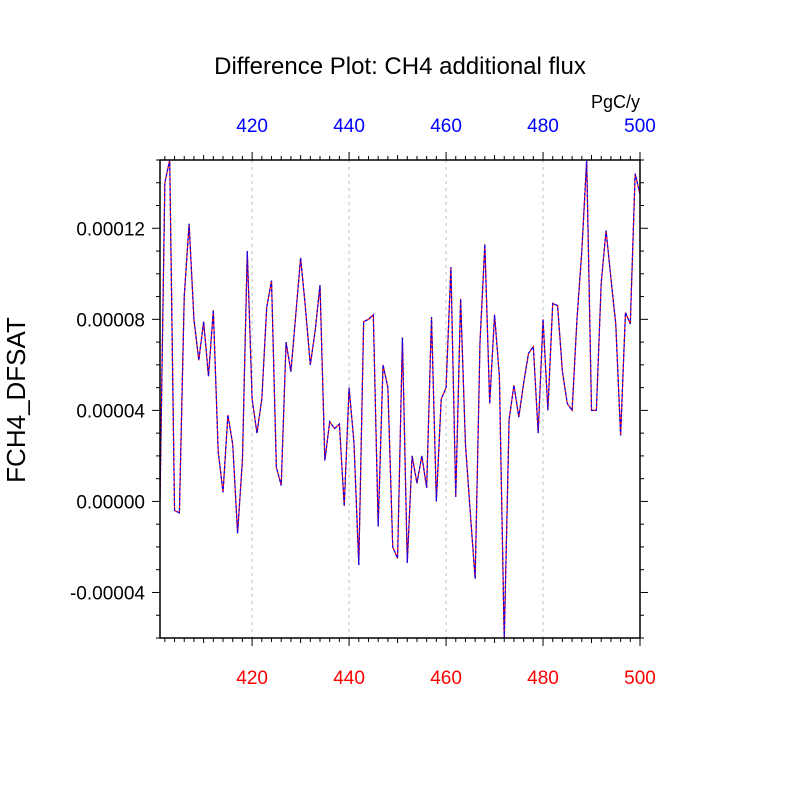 This screenshot has height=800, width=800. I want to click on y-tick-label: 0.00000, so click(110, 502).